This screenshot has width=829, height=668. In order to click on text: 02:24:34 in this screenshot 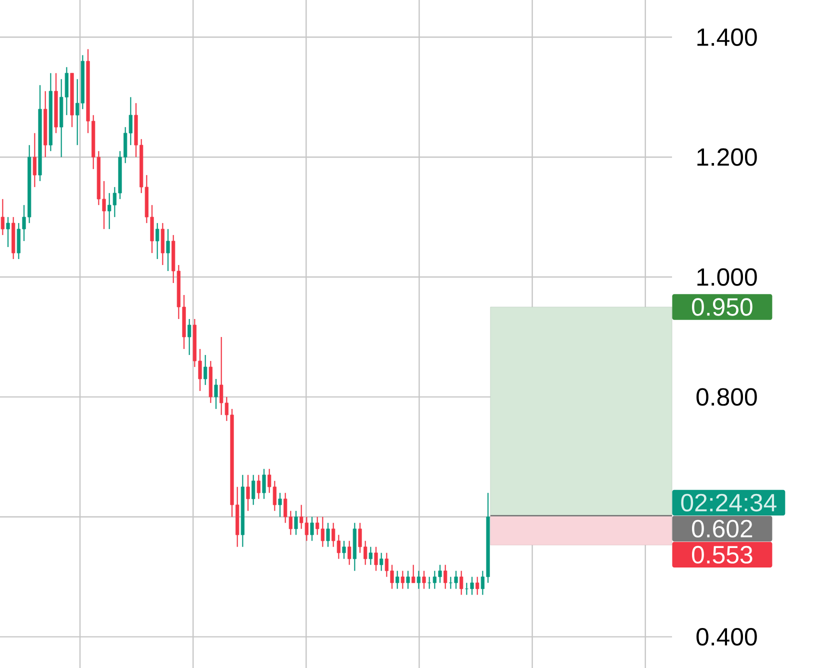, I will do `click(728, 503)`.